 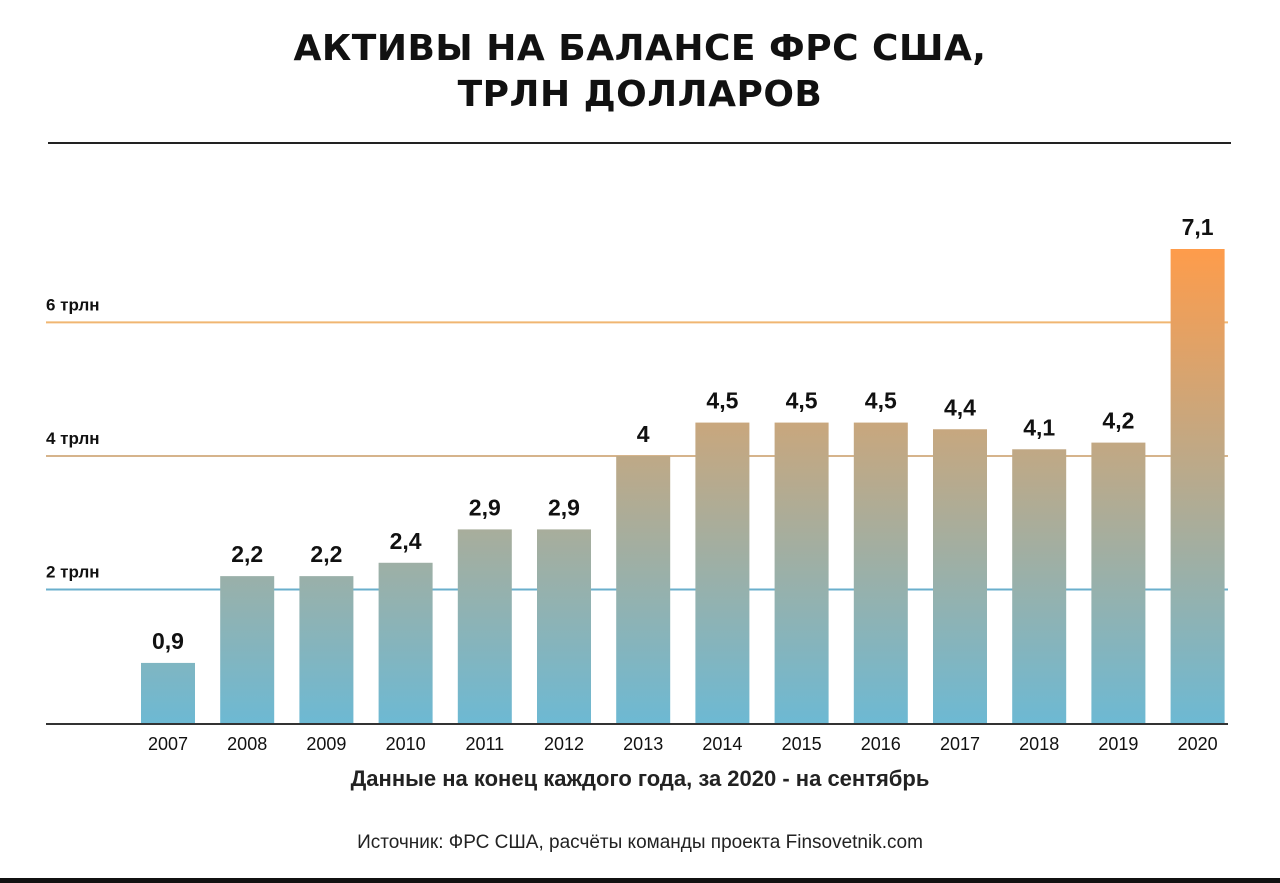 What do you see at coordinates (881, 401) in the screenshot?
I see `value-label-2016: 4,5` at bounding box center [881, 401].